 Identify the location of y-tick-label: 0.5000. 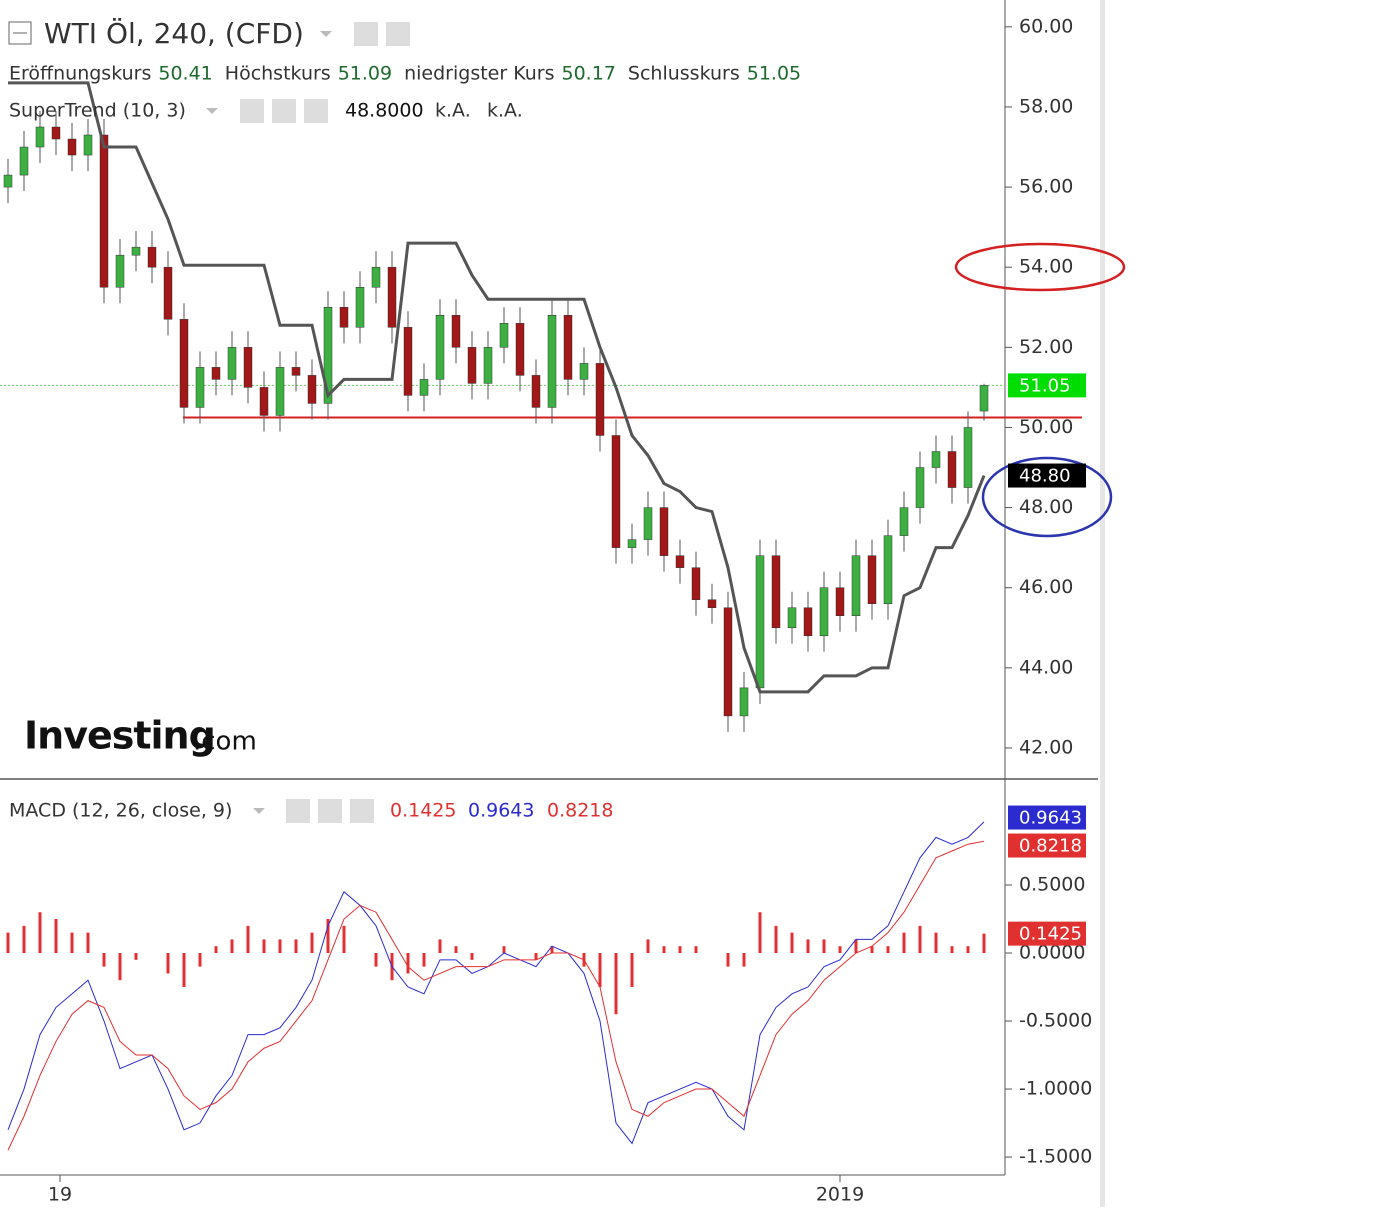
(1052, 885).